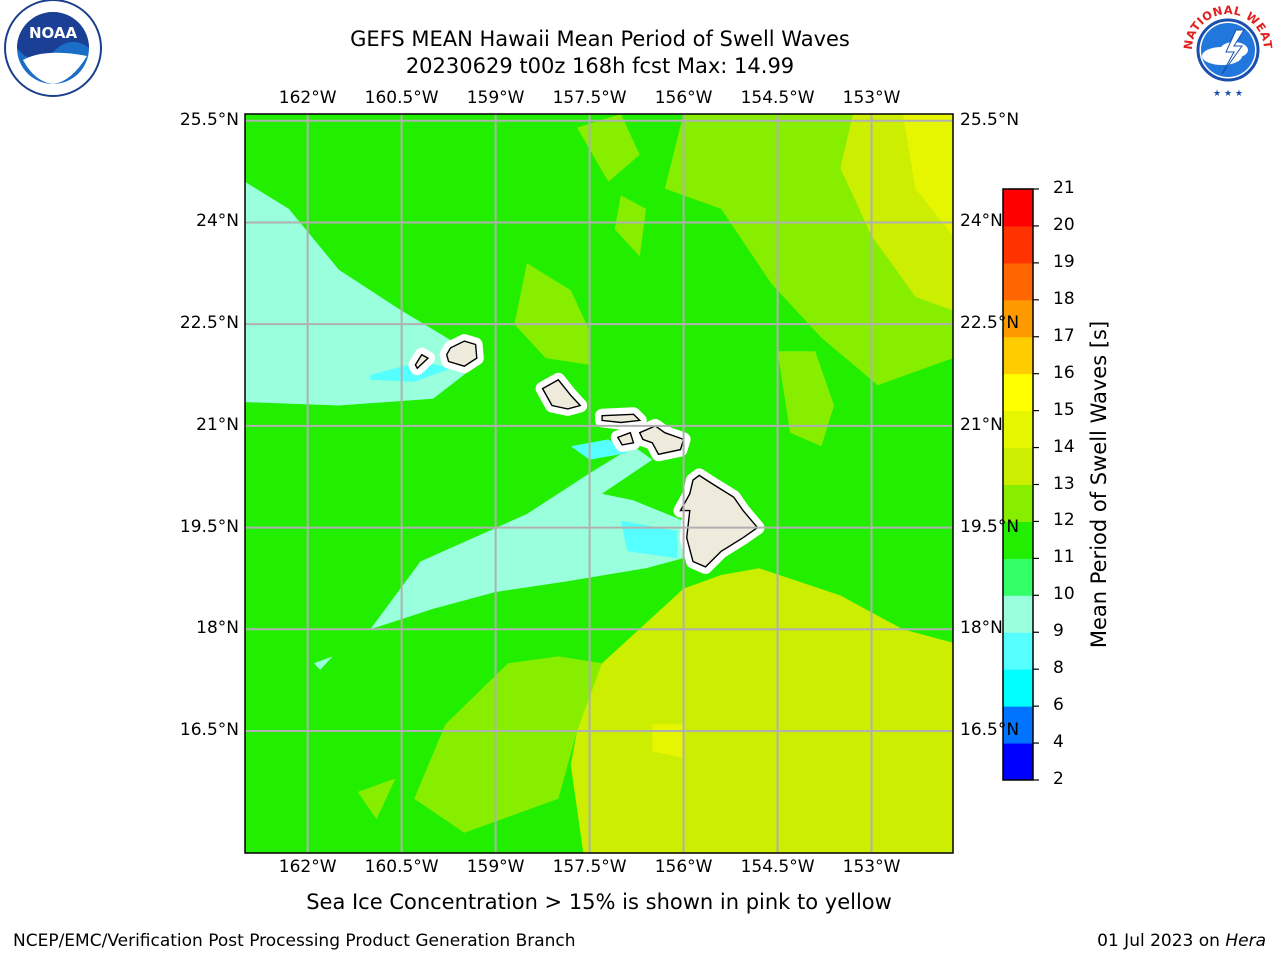  What do you see at coordinates (1064, 372) in the screenshot?
I see `colorbar-tick-label: 16` at bounding box center [1064, 372].